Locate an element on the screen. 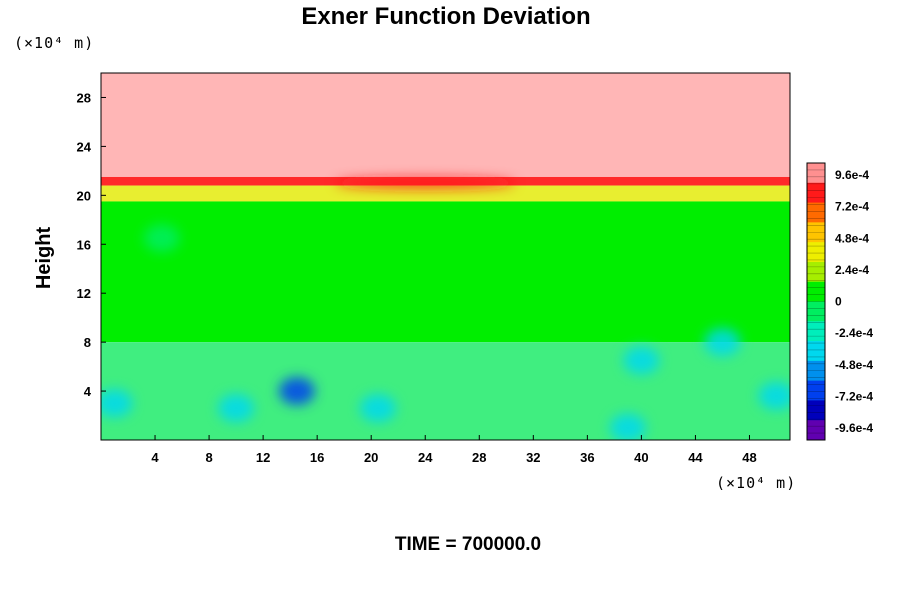 Image resolution: width=900 pixels, height=600 pixels. x-tick-label: 4 is located at coordinates (155, 457).